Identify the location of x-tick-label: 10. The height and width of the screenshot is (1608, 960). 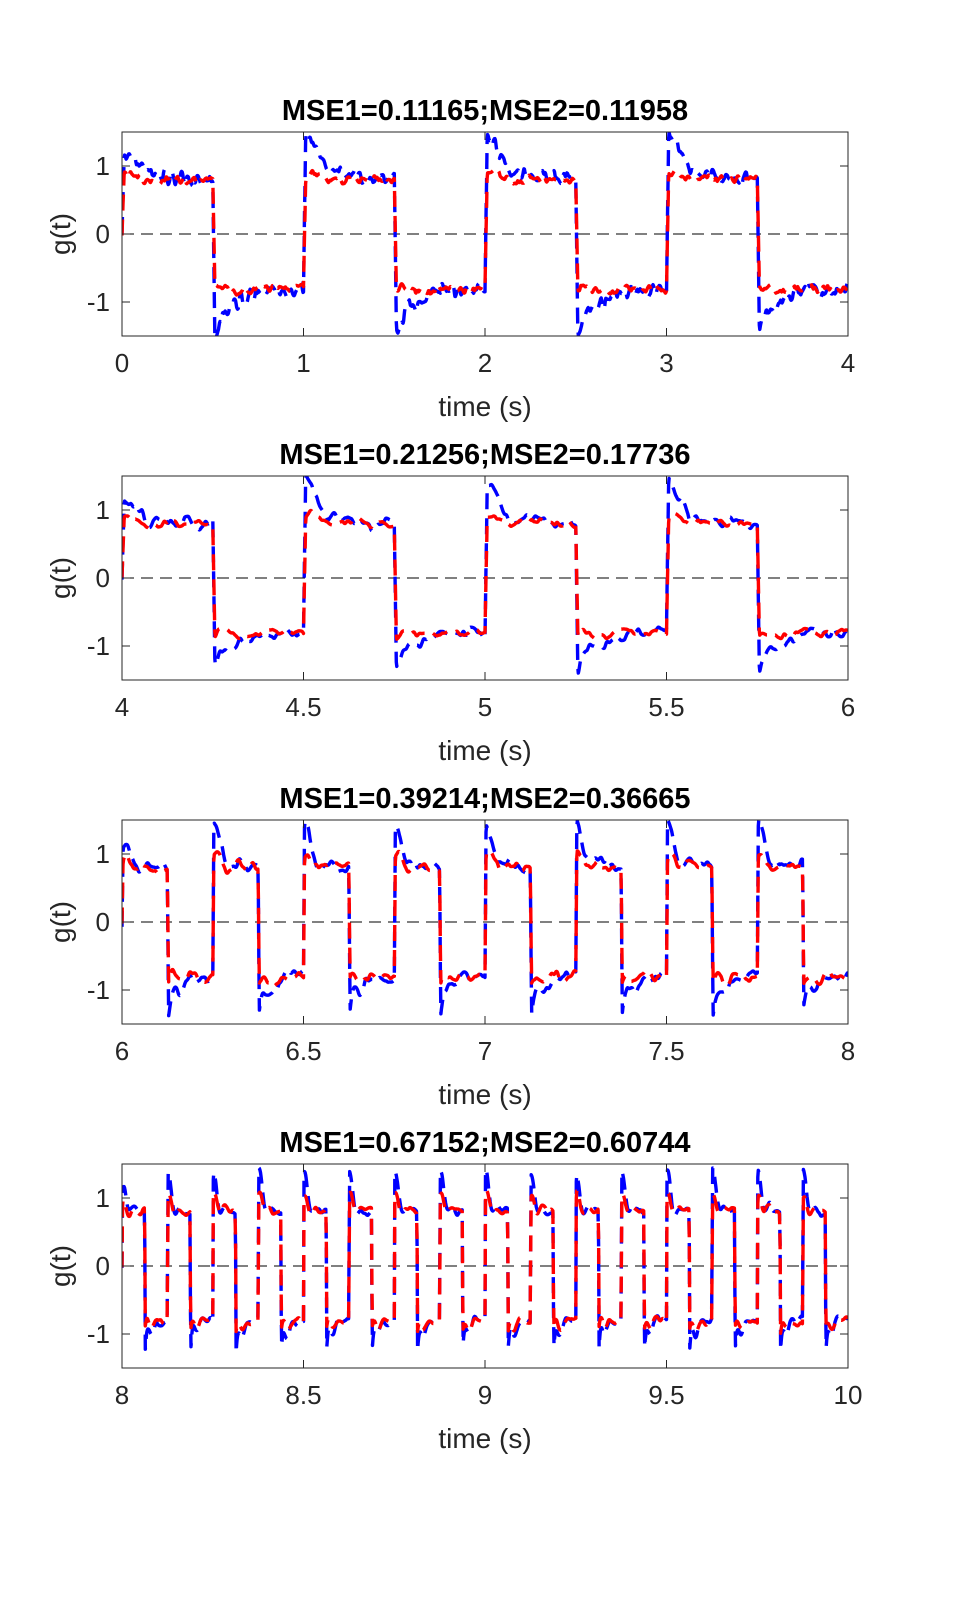
(848, 1395).